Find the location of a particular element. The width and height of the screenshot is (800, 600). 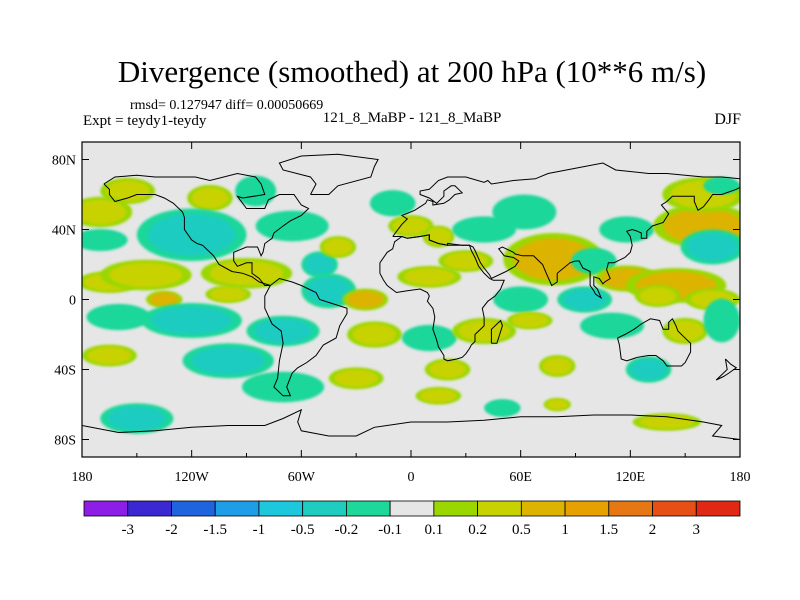

x-tick-label: 120W is located at coordinates (192, 477).